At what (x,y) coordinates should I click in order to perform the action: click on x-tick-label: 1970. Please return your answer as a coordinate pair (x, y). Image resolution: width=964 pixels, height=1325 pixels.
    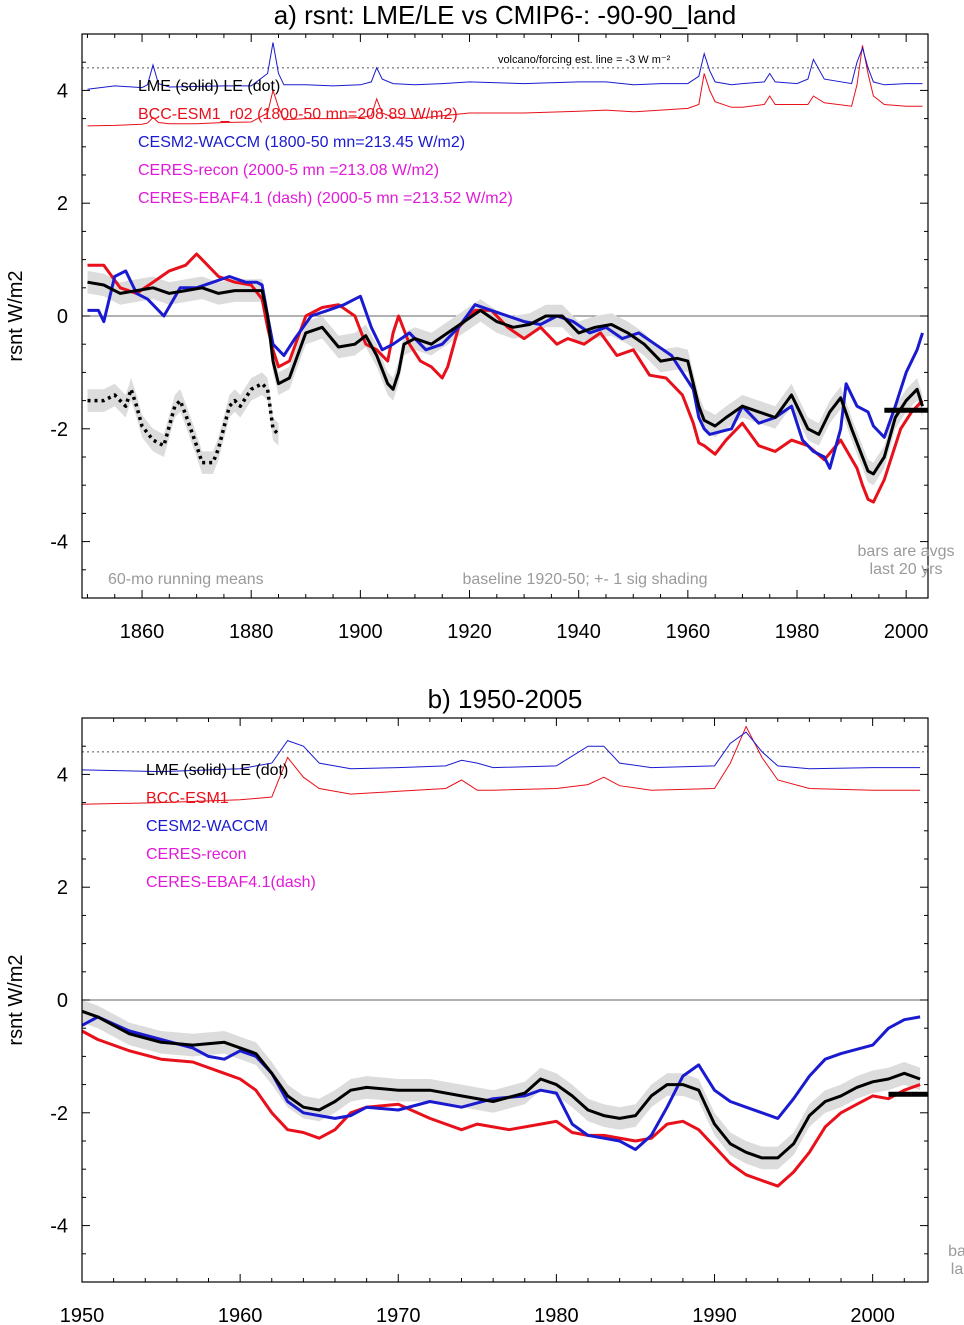
    Looking at the image, I should click on (398, 1315).